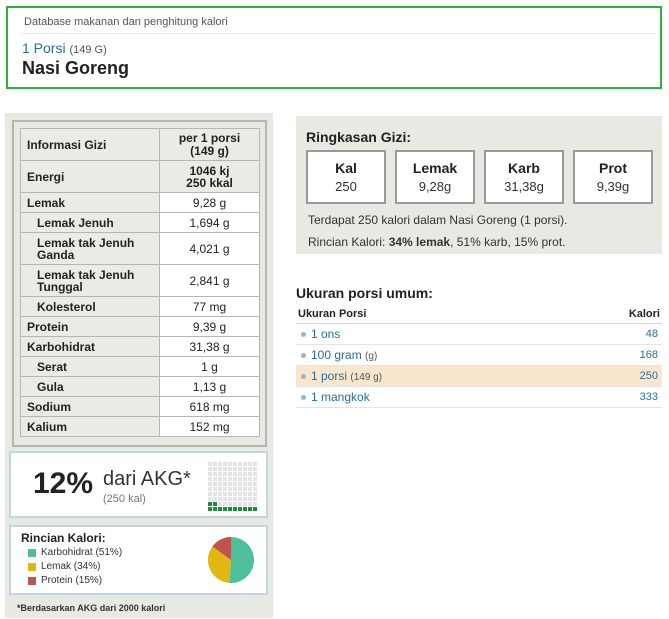 Image resolution: width=669 pixels, height=619 pixels. Describe the element at coordinates (524, 186) in the screenshot. I see `summary-card-value: 31,38g` at that location.